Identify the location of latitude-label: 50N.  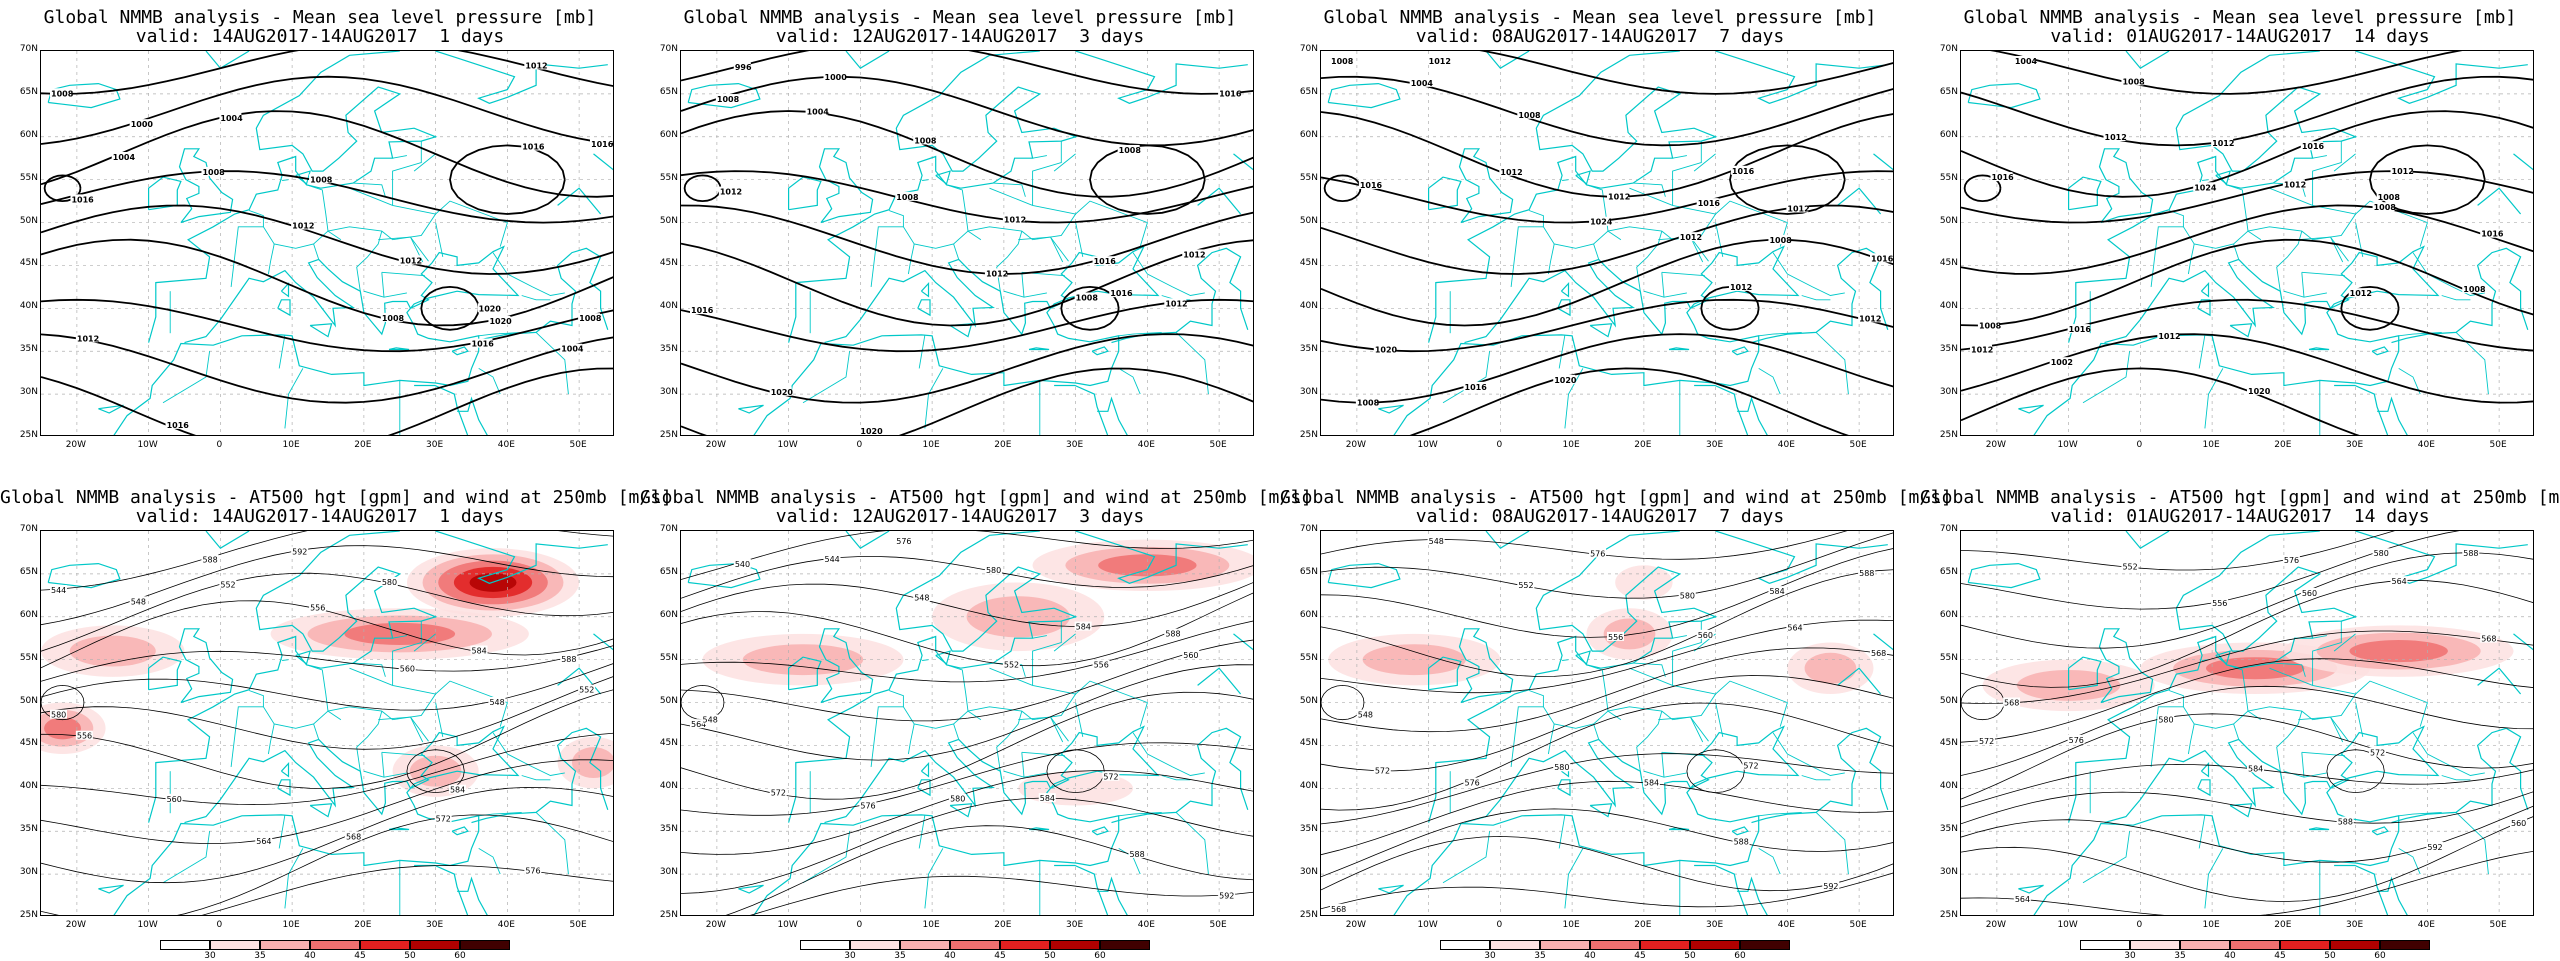
(1948, 220).